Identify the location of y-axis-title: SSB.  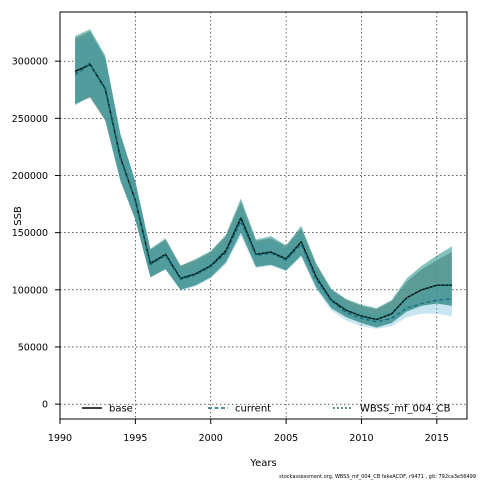
(18, 216).